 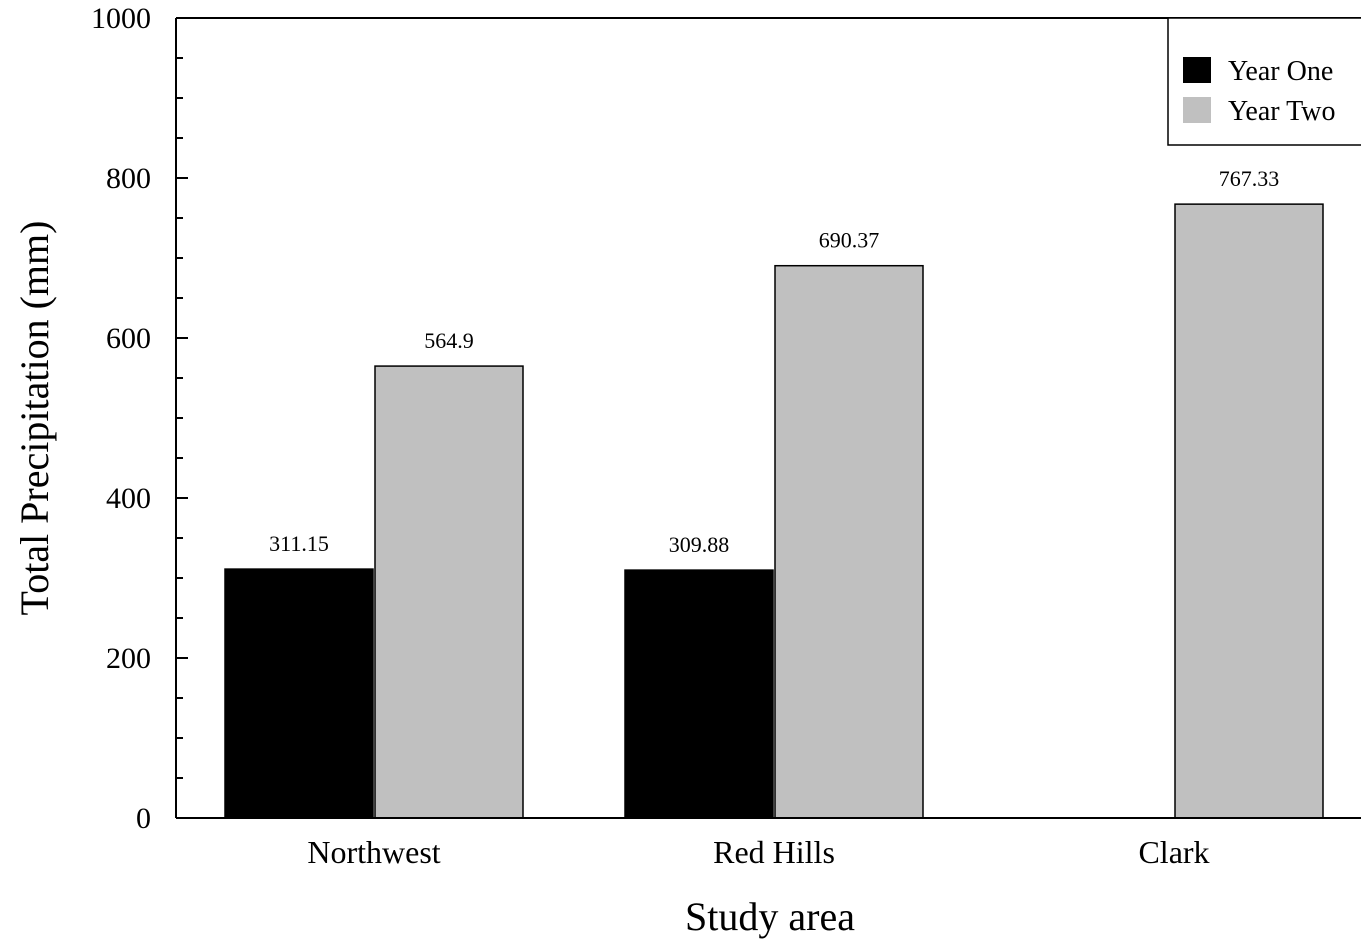 I want to click on legend-label-year-one: Year One, so click(x=1280, y=71).